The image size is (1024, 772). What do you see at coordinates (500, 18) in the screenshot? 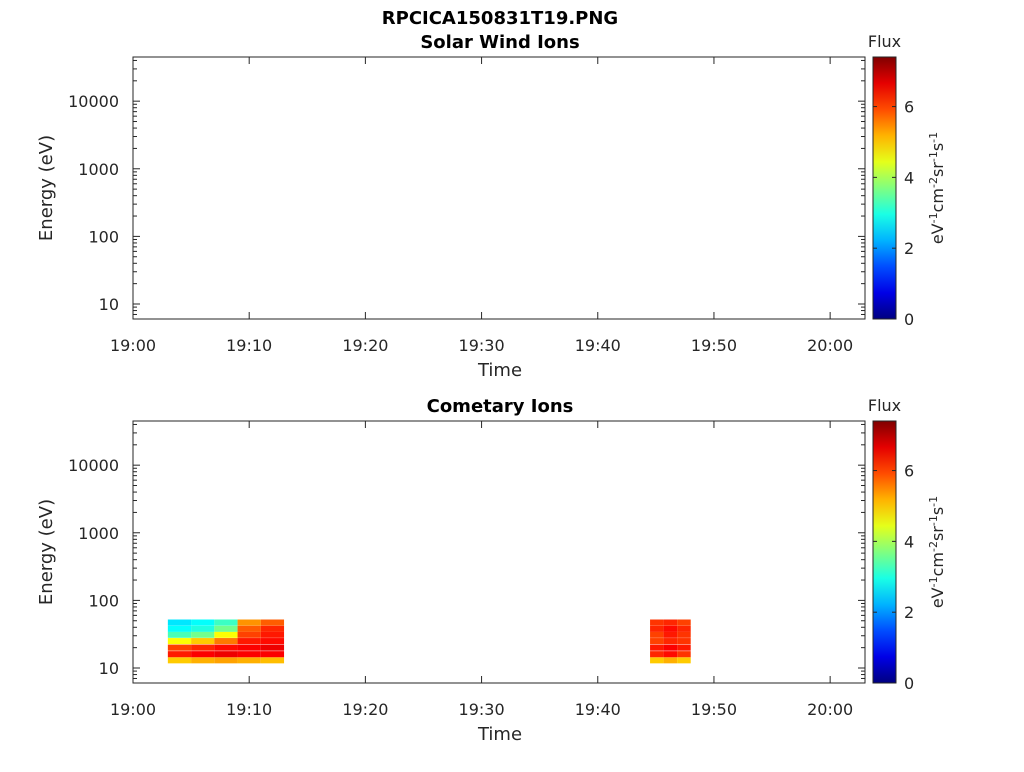
I see `figure-title: RPCICA150831T19.PNG` at bounding box center [500, 18].